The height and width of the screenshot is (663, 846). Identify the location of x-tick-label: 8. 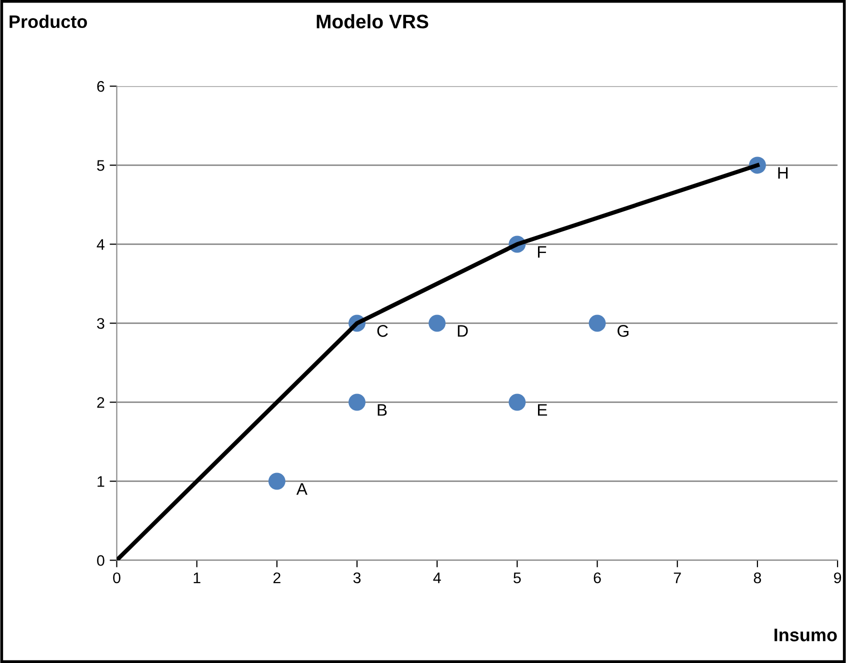
(758, 578).